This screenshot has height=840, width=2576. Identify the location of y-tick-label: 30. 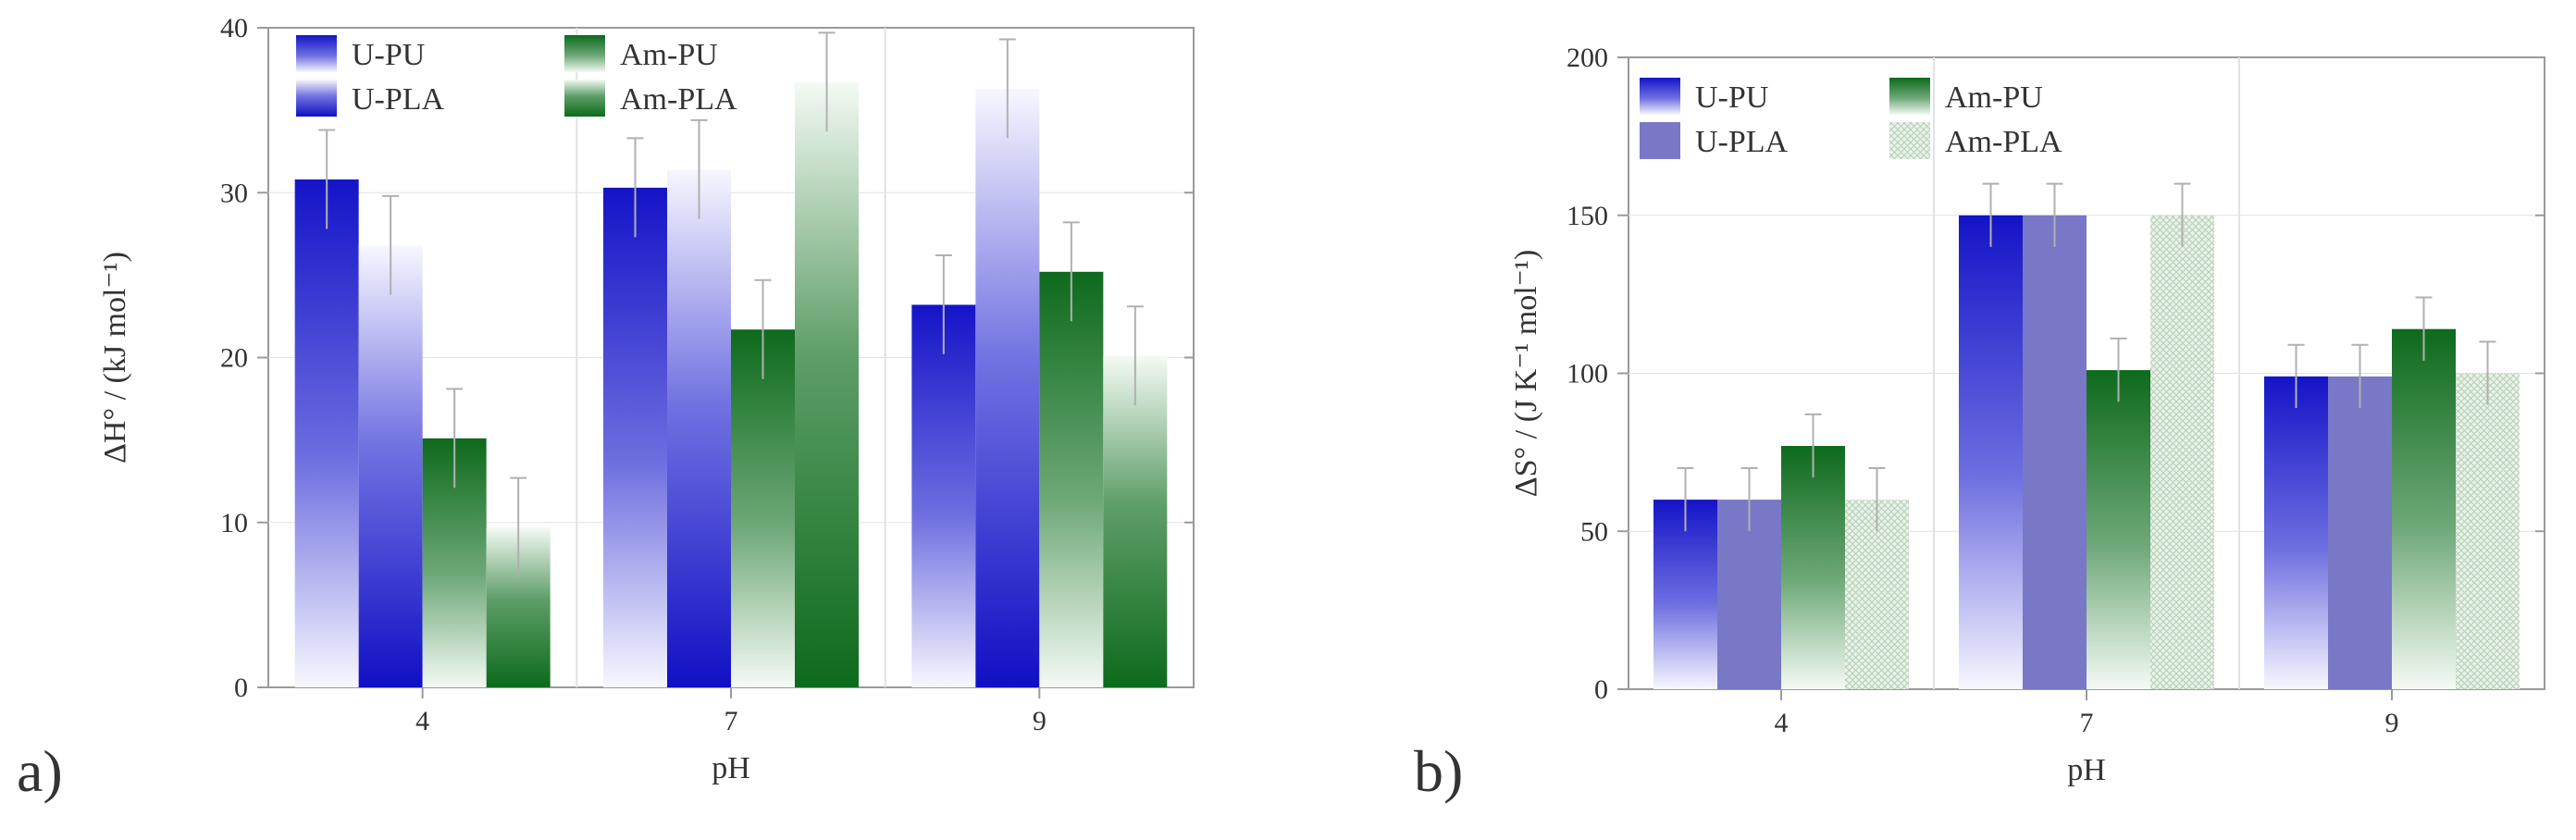
(234, 193).